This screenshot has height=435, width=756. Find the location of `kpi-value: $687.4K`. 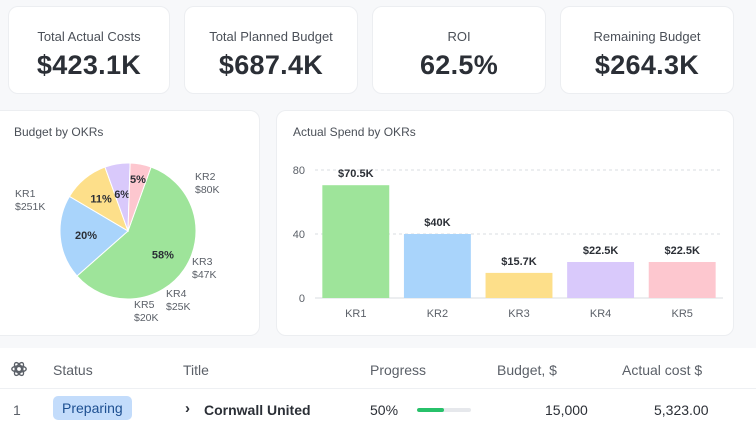

kpi-value: $687.4K is located at coordinates (271, 65).